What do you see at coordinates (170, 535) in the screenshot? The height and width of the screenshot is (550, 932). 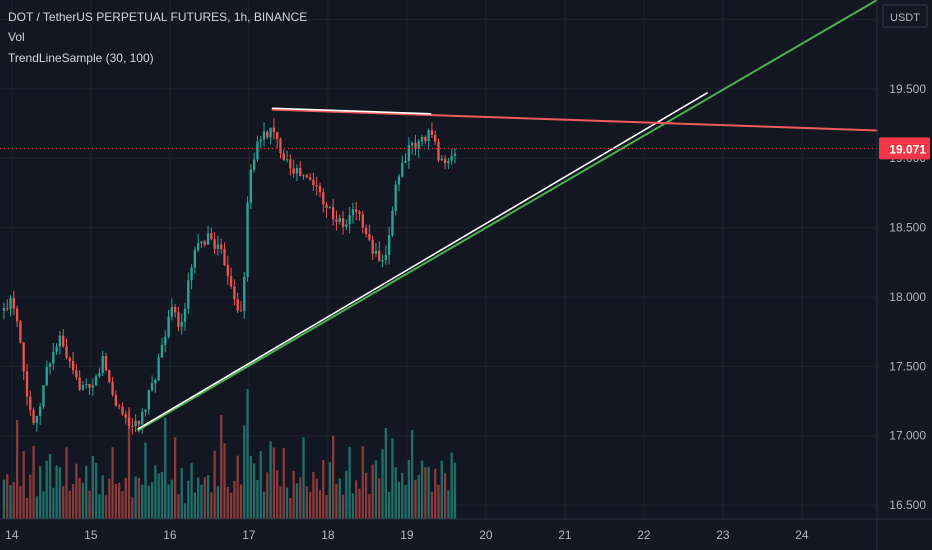 I see `x-tick-label: 16` at bounding box center [170, 535].